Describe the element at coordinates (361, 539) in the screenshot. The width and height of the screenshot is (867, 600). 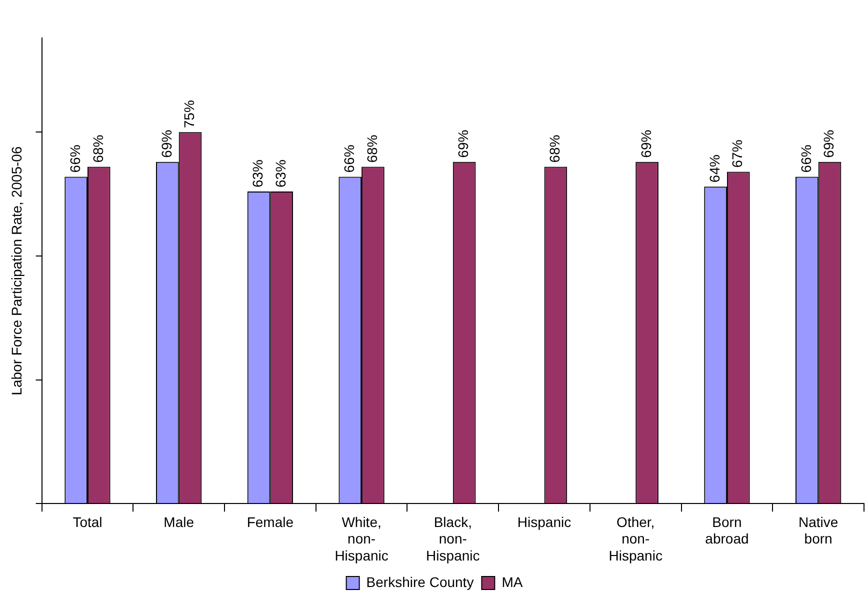
I see `x-tick-label: White, non-Hispanic` at that location.